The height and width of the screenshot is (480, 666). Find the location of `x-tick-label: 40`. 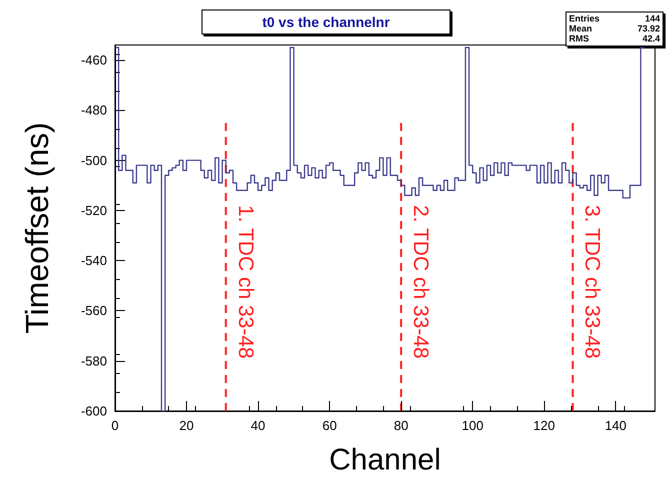

x-tick-label: 40 is located at coordinates (258, 425).